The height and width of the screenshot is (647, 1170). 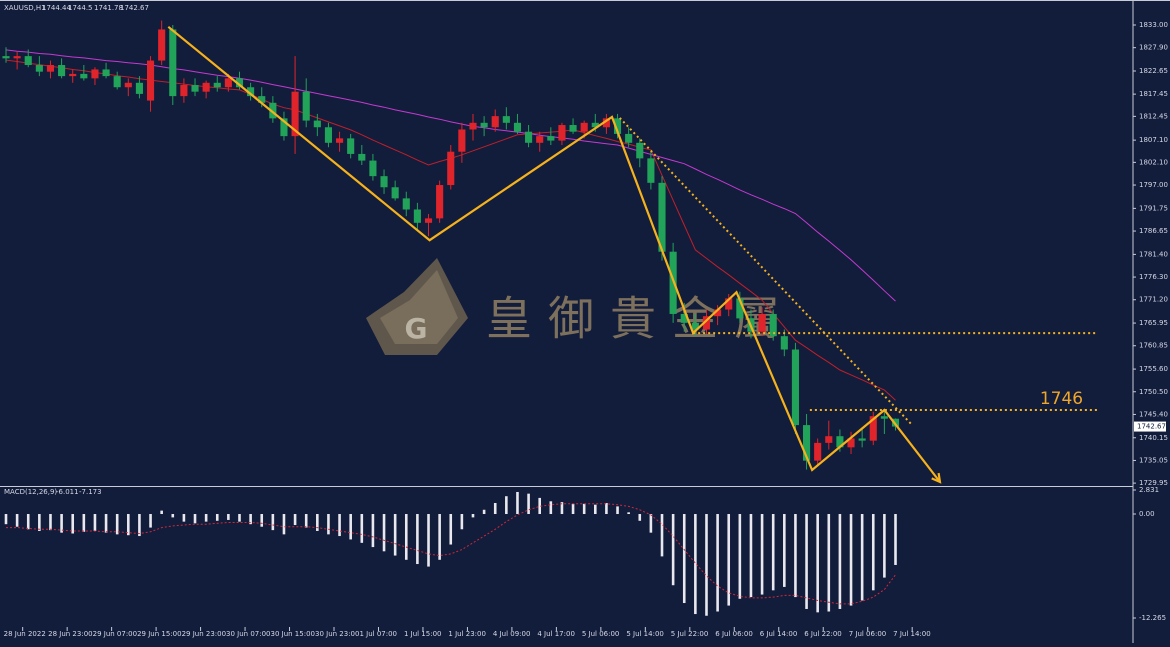 What do you see at coordinates (1153, 300) in the screenshot?
I see `y-tick-label: 1771.20` at bounding box center [1153, 300].